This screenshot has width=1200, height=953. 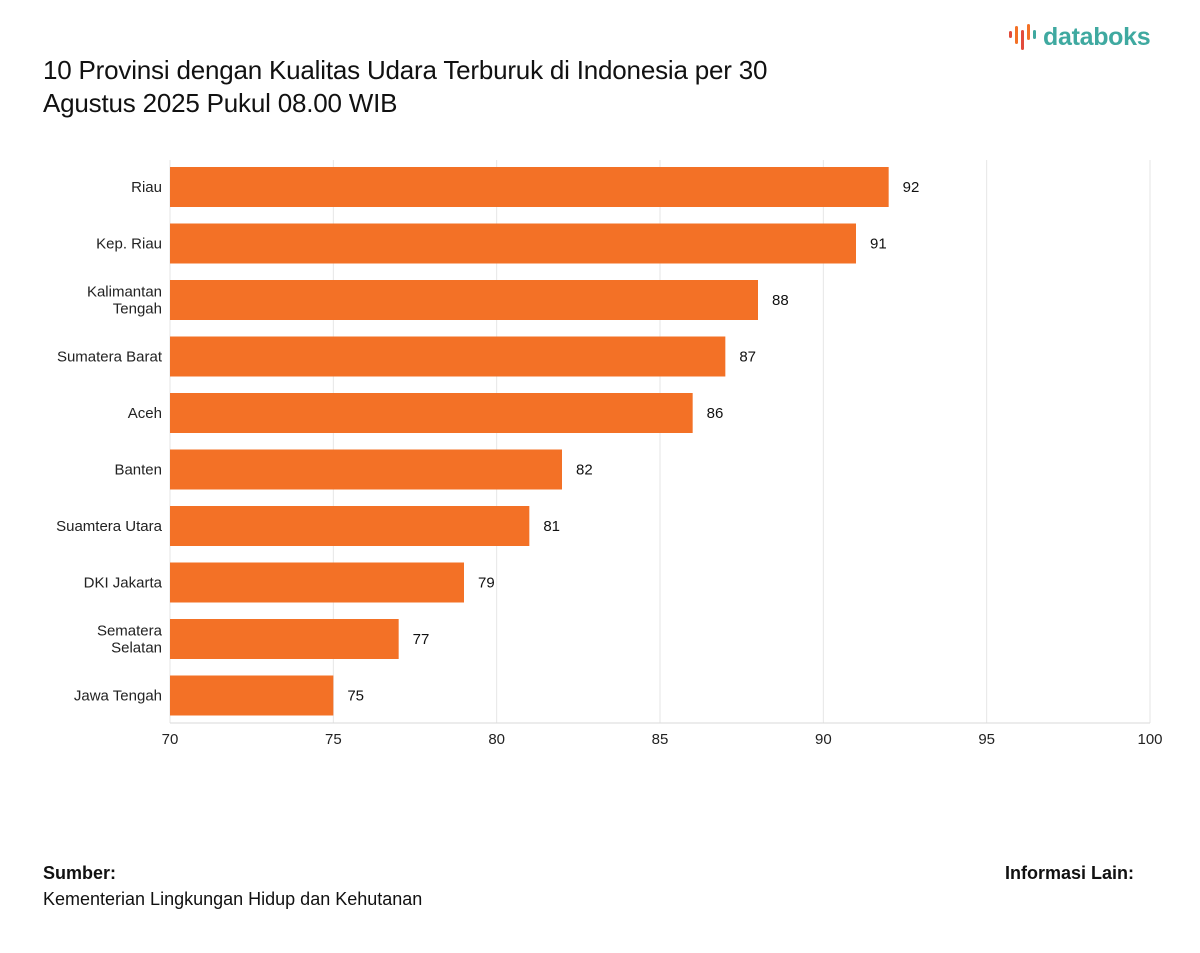 What do you see at coordinates (80, 873) in the screenshot?
I see `source-heading: Sumber:` at bounding box center [80, 873].